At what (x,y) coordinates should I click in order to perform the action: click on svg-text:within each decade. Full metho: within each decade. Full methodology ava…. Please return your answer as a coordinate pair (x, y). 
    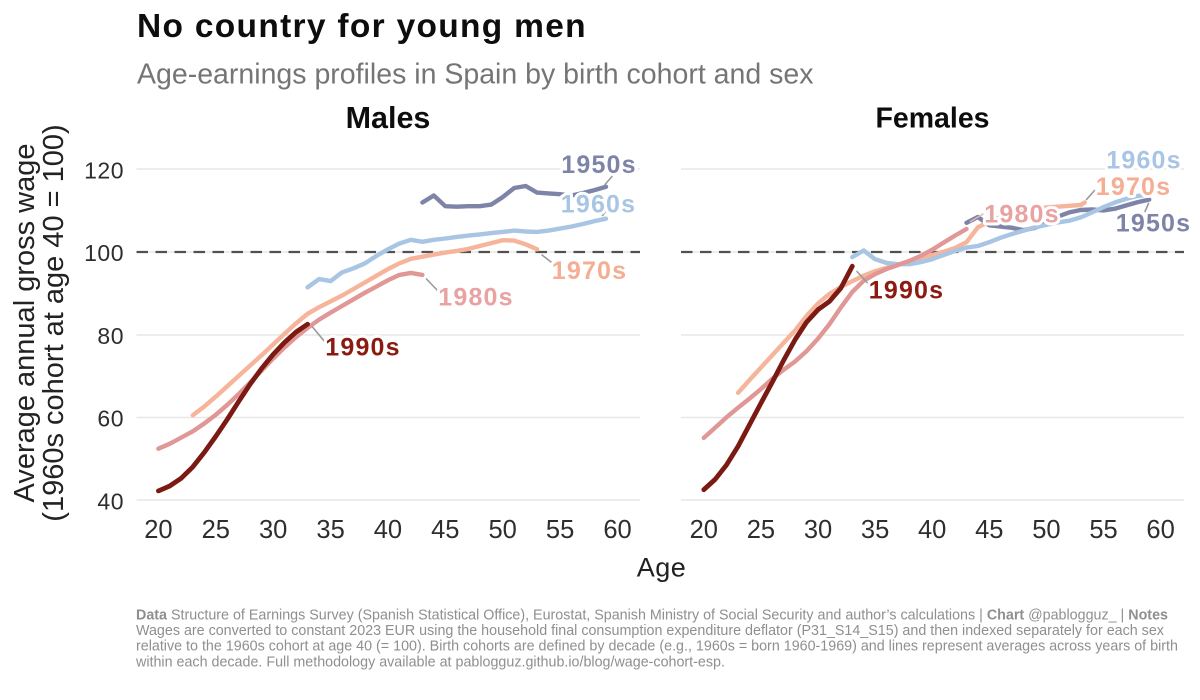
    Looking at the image, I should click on (430, 662).